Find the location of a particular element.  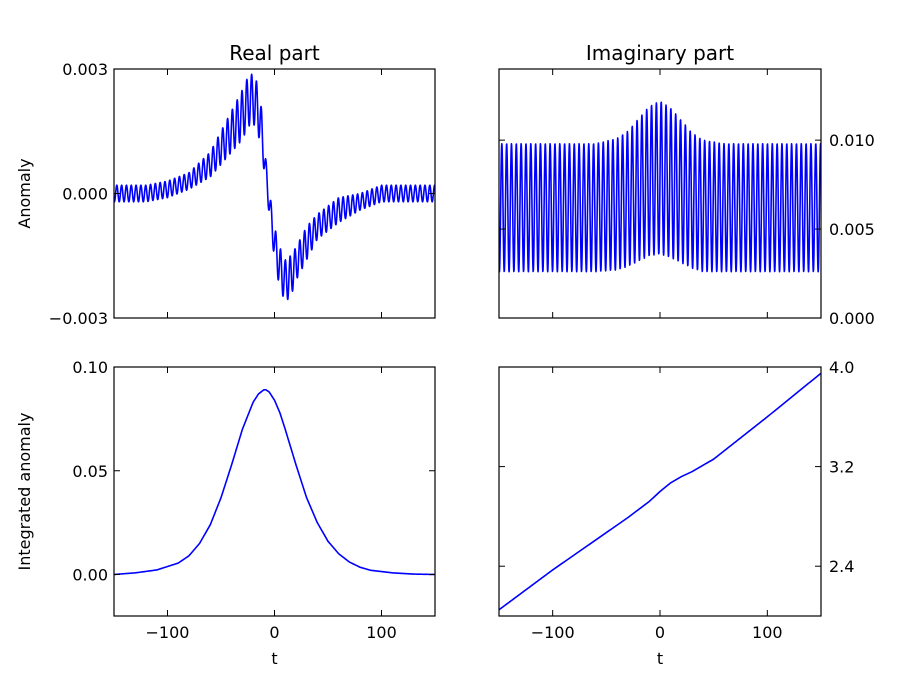

imag-integrated-ytick-label: 4.0 is located at coordinates (841, 367).